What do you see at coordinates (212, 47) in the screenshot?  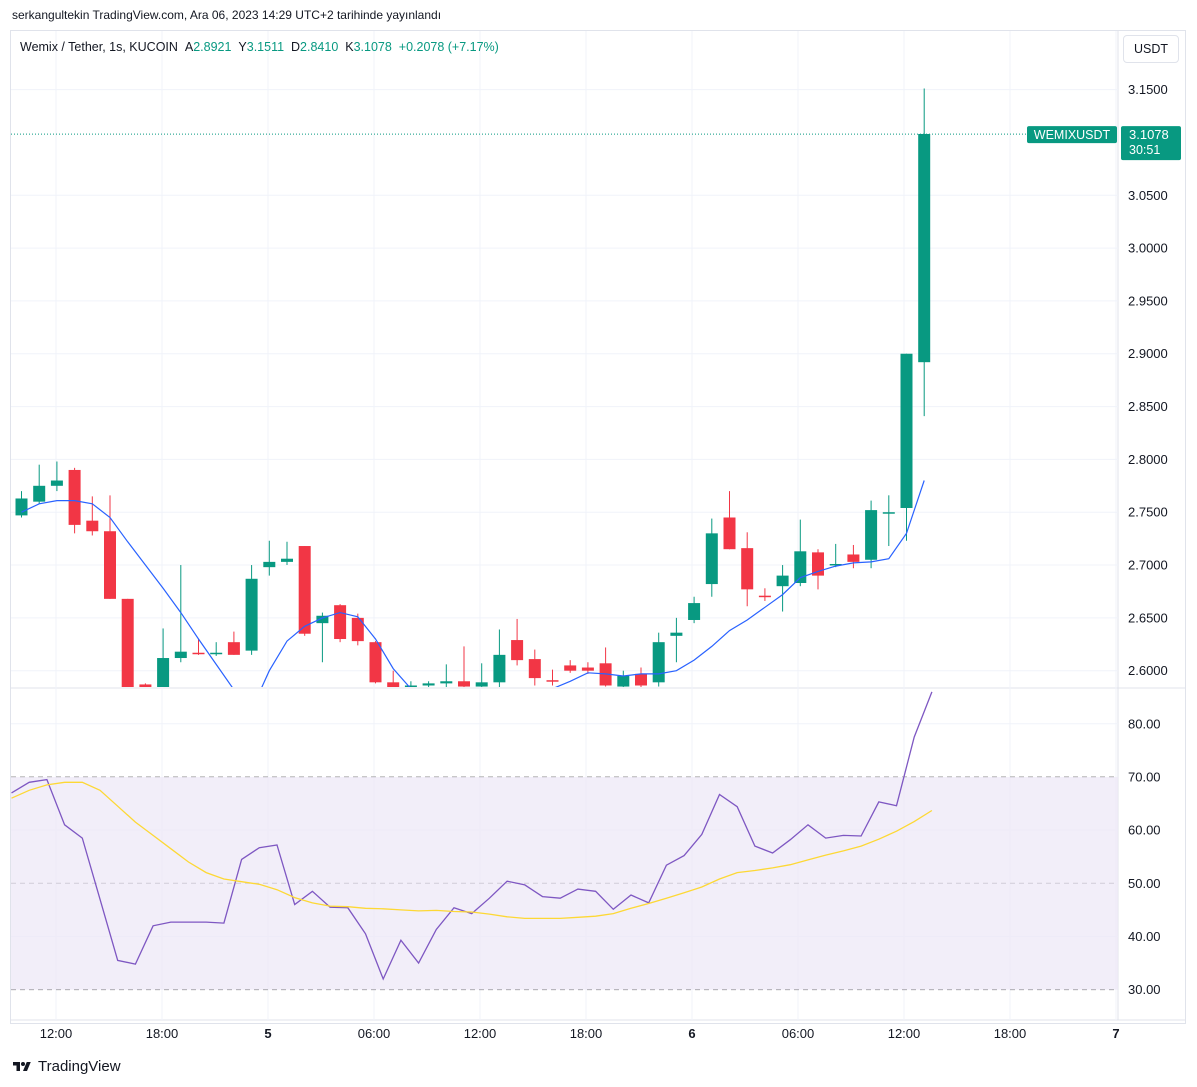 I see `legend-open: 2.8921` at bounding box center [212, 47].